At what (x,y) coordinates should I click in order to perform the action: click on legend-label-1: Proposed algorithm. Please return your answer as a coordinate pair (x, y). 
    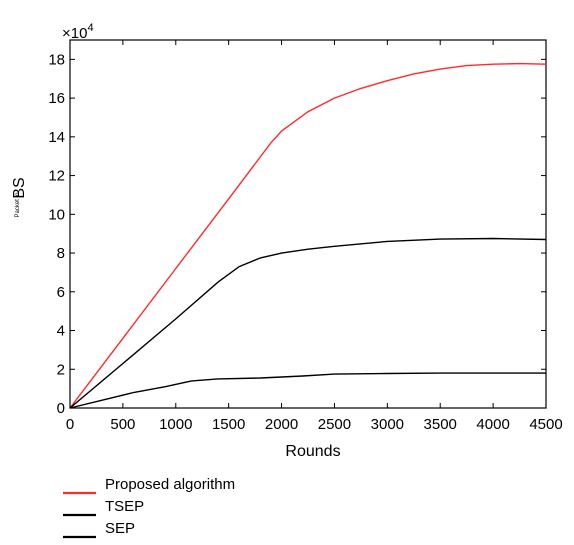
    Looking at the image, I should click on (170, 484).